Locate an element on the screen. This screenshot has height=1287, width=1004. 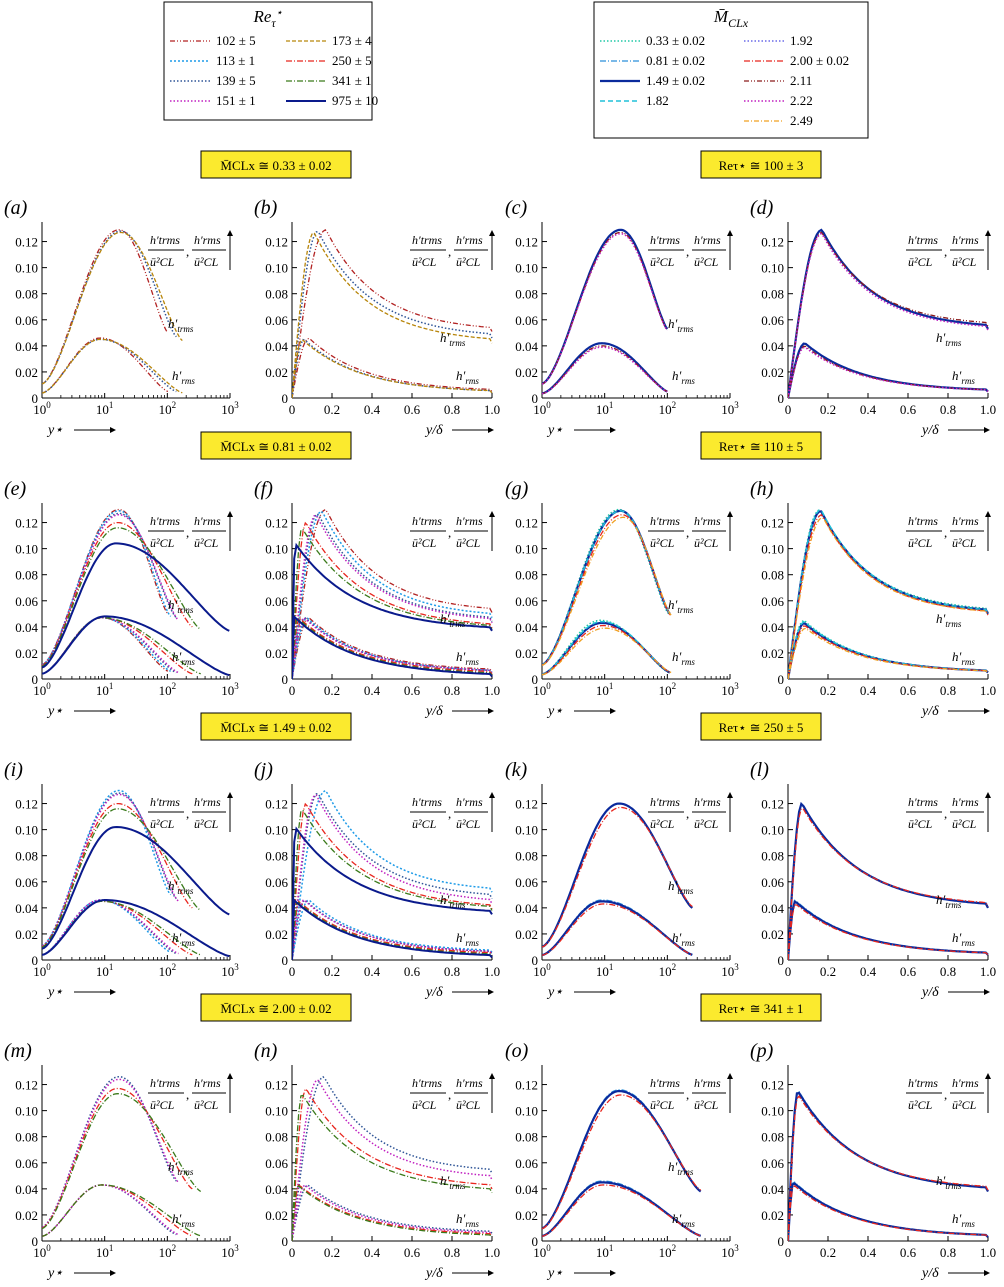
x-tick-label: 0.8 is located at coordinates (948, 690).